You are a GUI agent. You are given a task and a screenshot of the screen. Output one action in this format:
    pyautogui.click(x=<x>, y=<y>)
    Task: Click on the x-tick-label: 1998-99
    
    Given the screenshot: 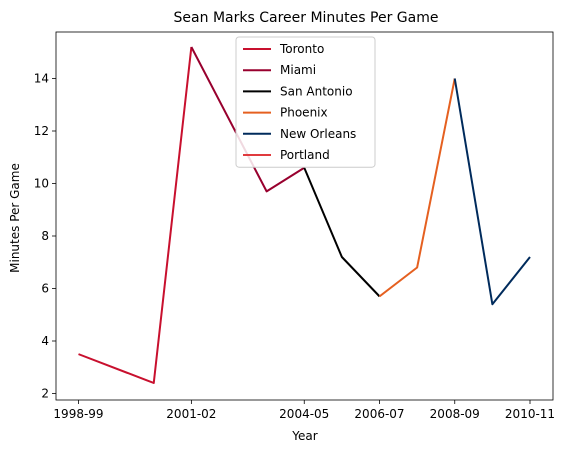 What is the action you would take?
    pyautogui.click(x=78, y=414)
    